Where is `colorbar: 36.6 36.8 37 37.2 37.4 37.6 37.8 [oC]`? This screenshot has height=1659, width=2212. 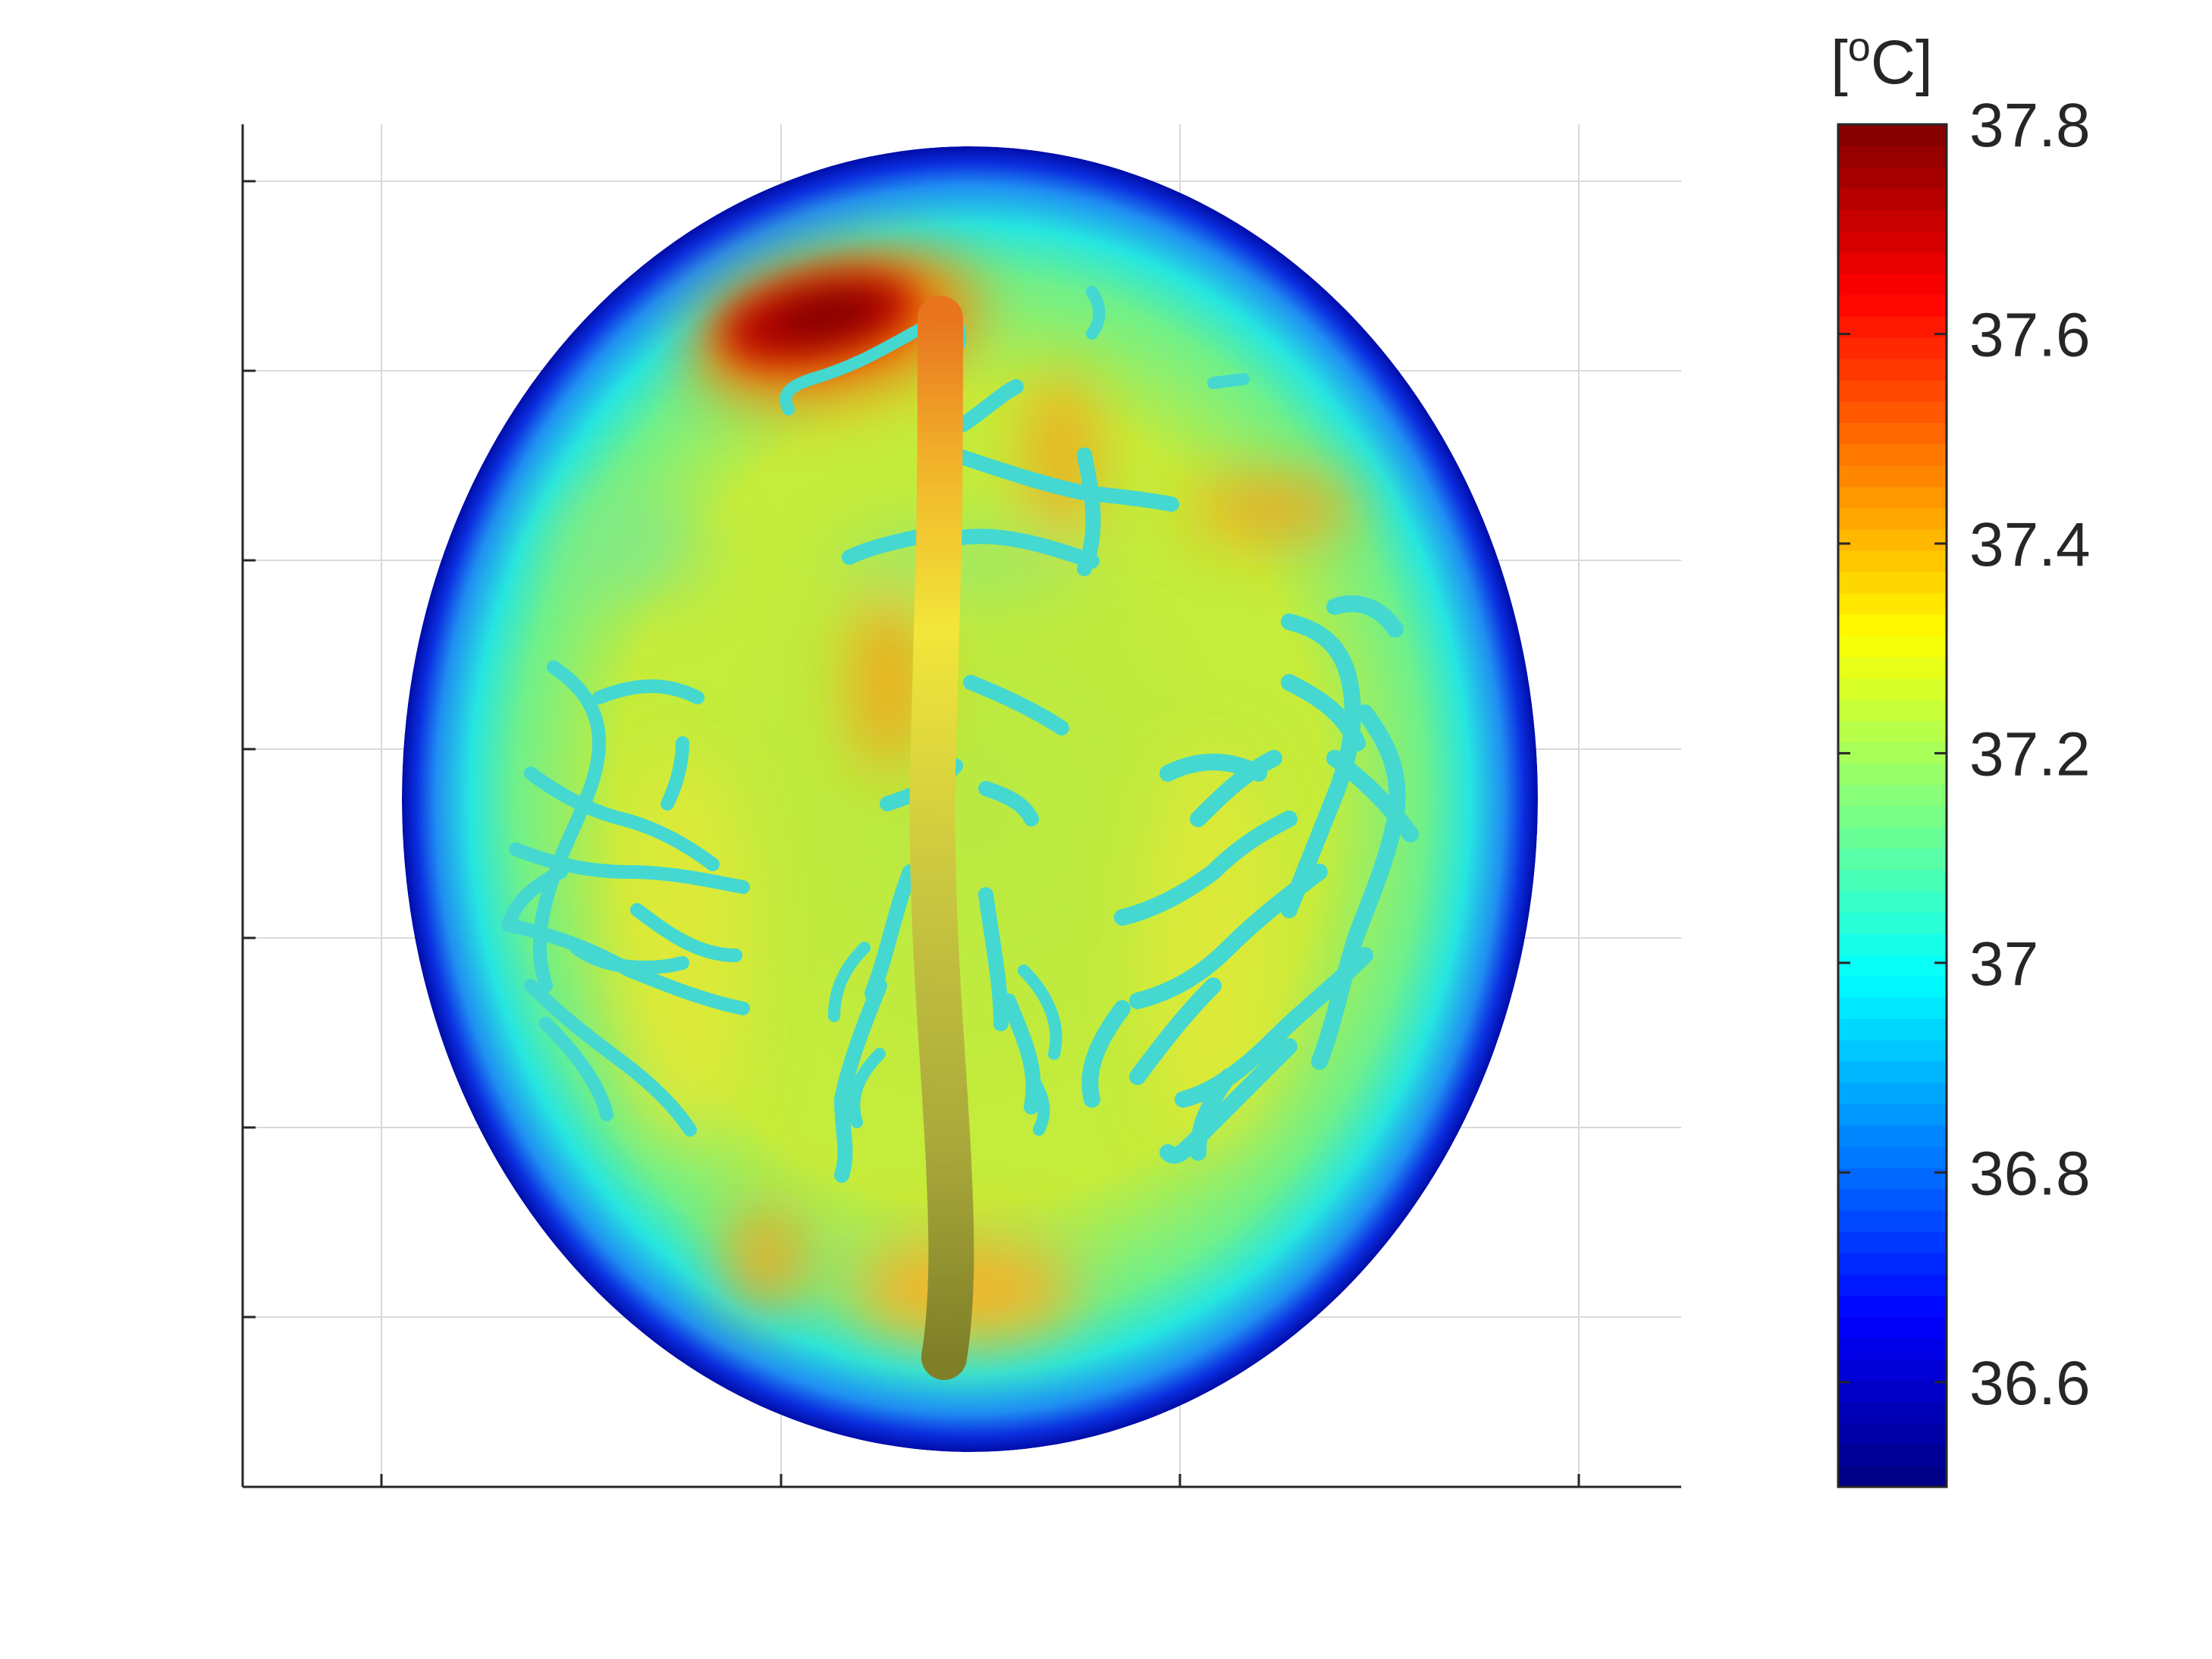
colorbar: 36.6 36.8 37 37.2 37.4 37.6 37.8 [oC] is located at coordinates (1961, 756).